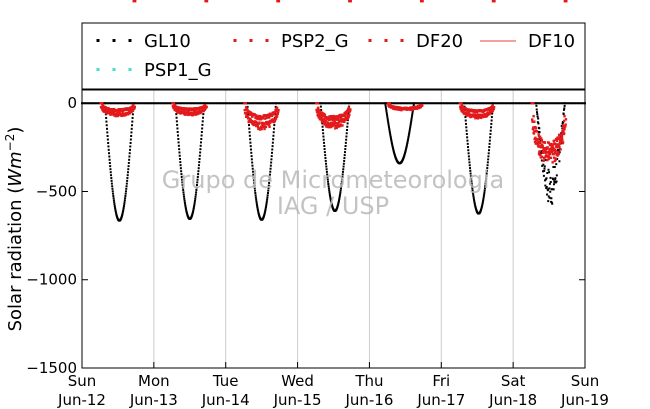  I want to click on x-tick-label-date: Jun-14, so click(225, 400).